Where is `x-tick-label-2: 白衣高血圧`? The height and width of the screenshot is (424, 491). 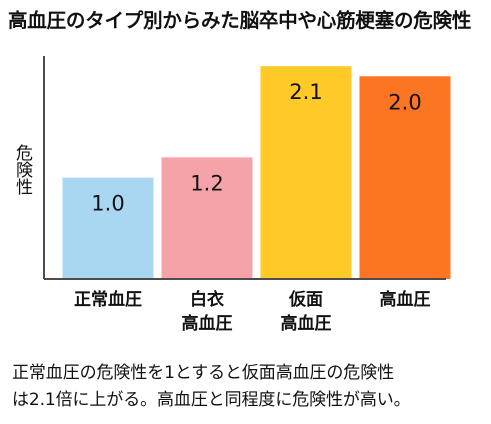 x-tick-label-2: 白衣高血圧 is located at coordinates (207, 311).